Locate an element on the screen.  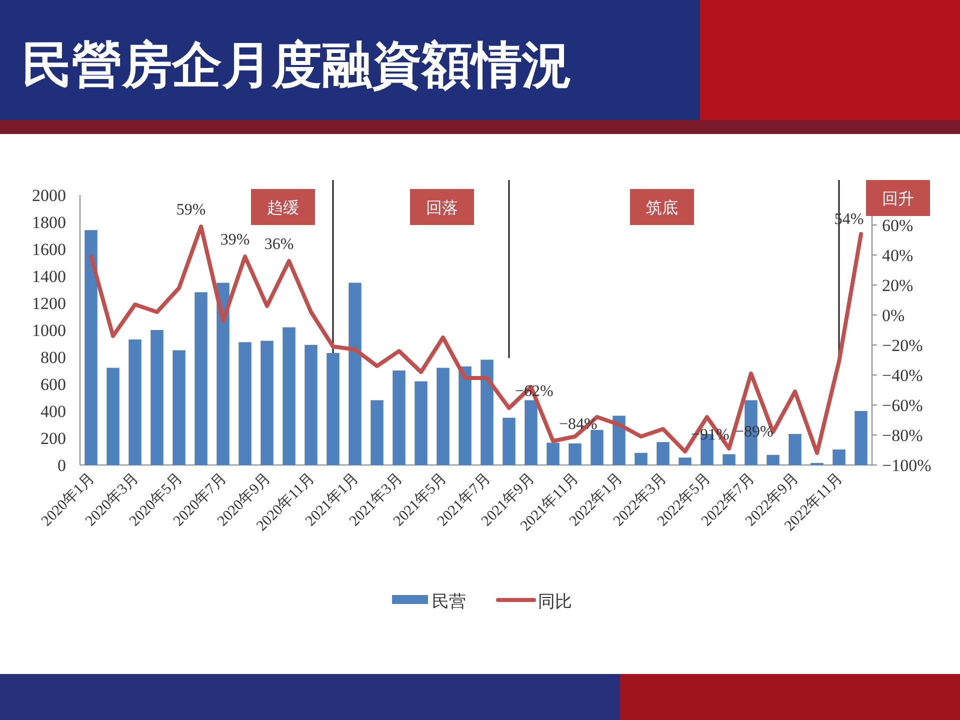
y-tick-label: 1000 is located at coordinates (49, 330).